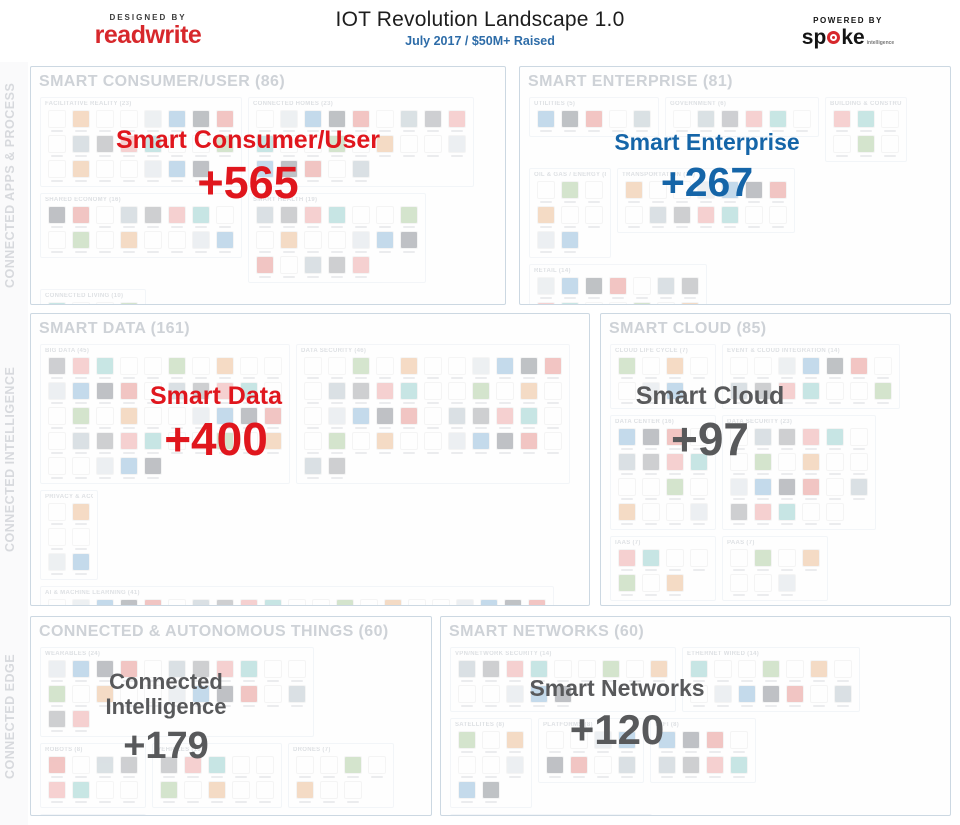 The width and height of the screenshot is (960, 825). I want to click on overlay-value: +267, so click(707, 181).